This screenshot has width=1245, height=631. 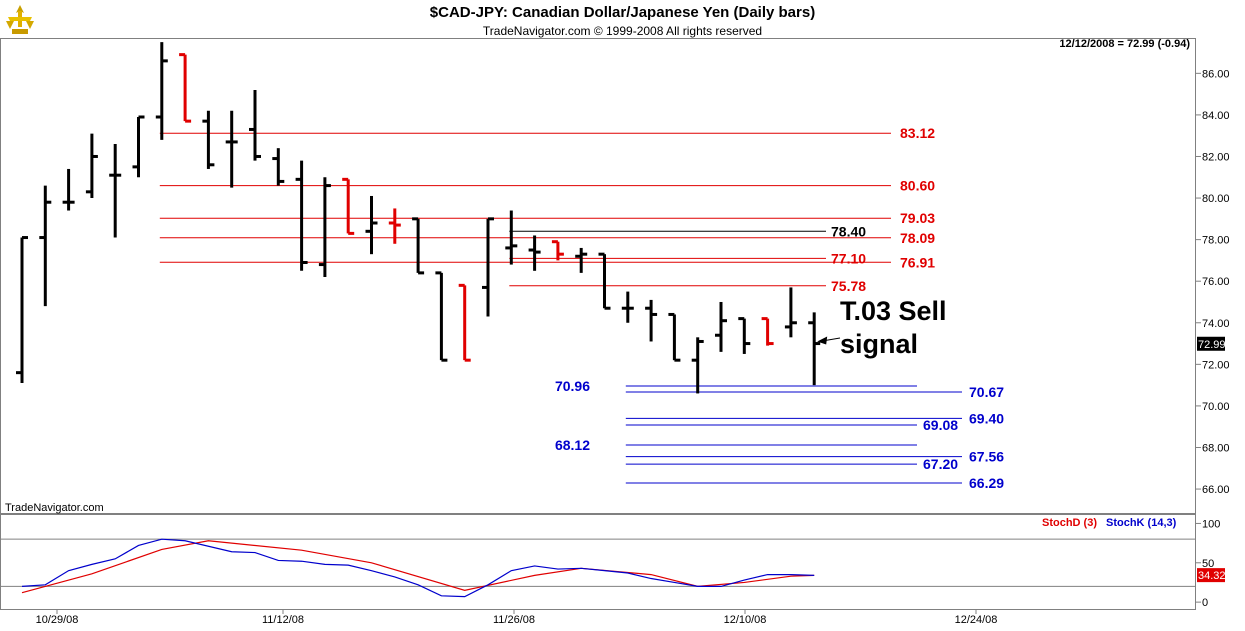 What do you see at coordinates (917, 133) in the screenshot?
I see `level-label: 83.12` at bounding box center [917, 133].